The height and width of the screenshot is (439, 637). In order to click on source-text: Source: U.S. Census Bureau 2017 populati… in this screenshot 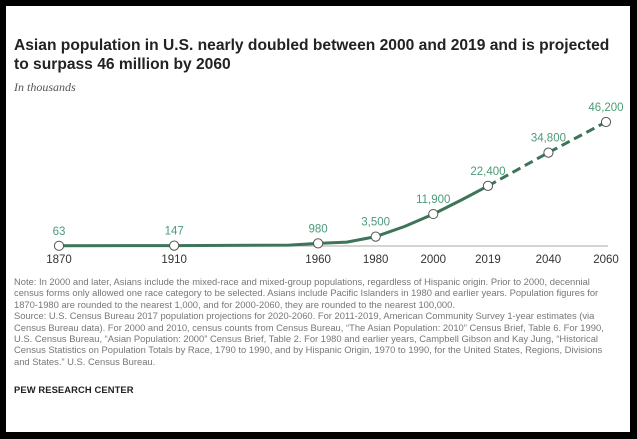, I will do `click(309, 338)`.